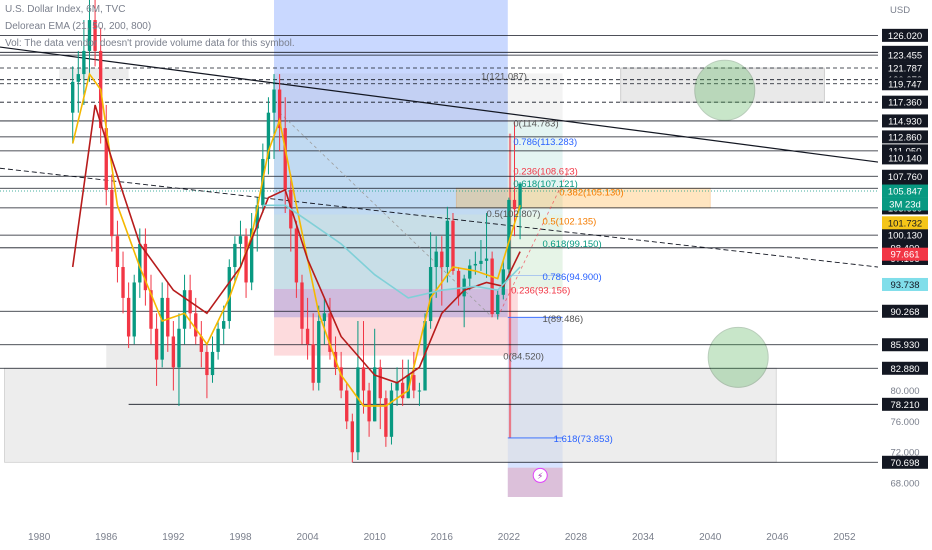  Describe the element at coordinates (900, 10) in the screenshot. I see `currency-label: USD` at that location.